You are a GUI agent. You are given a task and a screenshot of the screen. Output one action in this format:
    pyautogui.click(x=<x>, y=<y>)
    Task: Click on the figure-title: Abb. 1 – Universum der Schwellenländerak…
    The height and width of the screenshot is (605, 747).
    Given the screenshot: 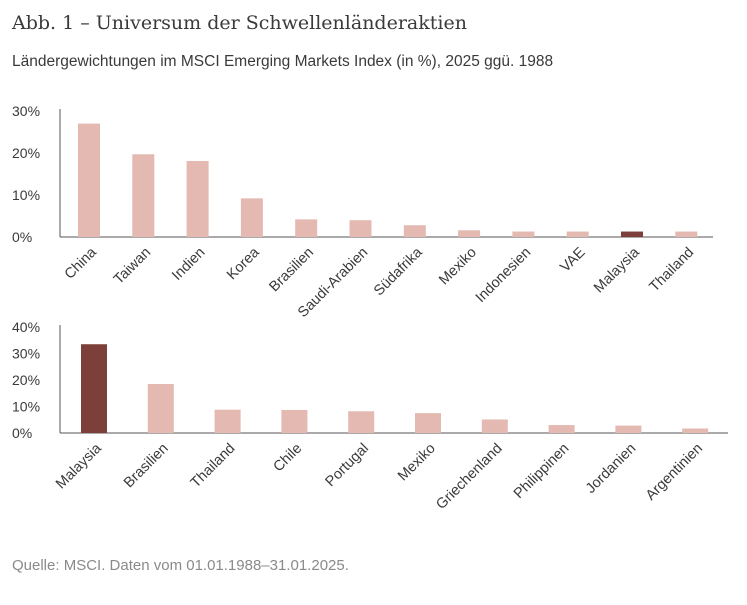 What is the action you would take?
    pyautogui.click(x=239, y=23)
    